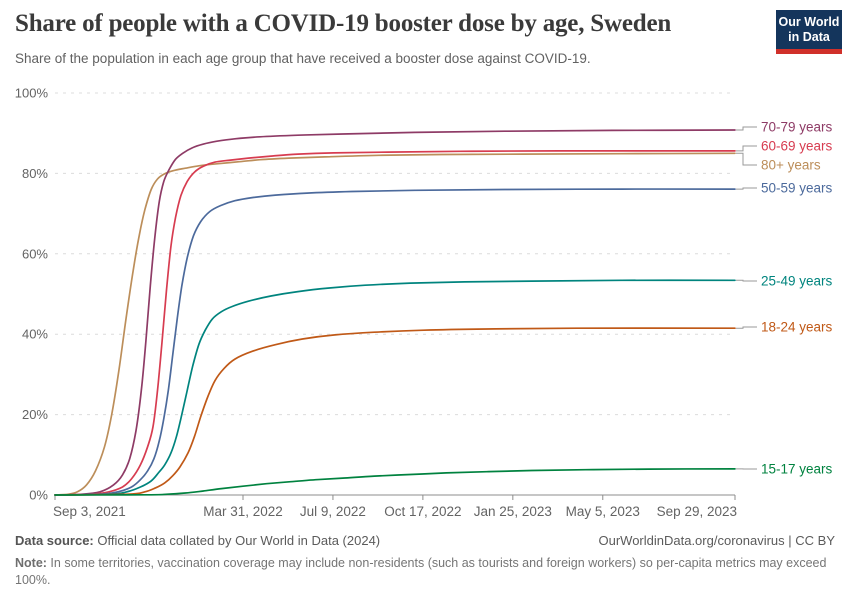 The image size is (850, 600). I want to click on note-label: Note:, so click(31, 563).